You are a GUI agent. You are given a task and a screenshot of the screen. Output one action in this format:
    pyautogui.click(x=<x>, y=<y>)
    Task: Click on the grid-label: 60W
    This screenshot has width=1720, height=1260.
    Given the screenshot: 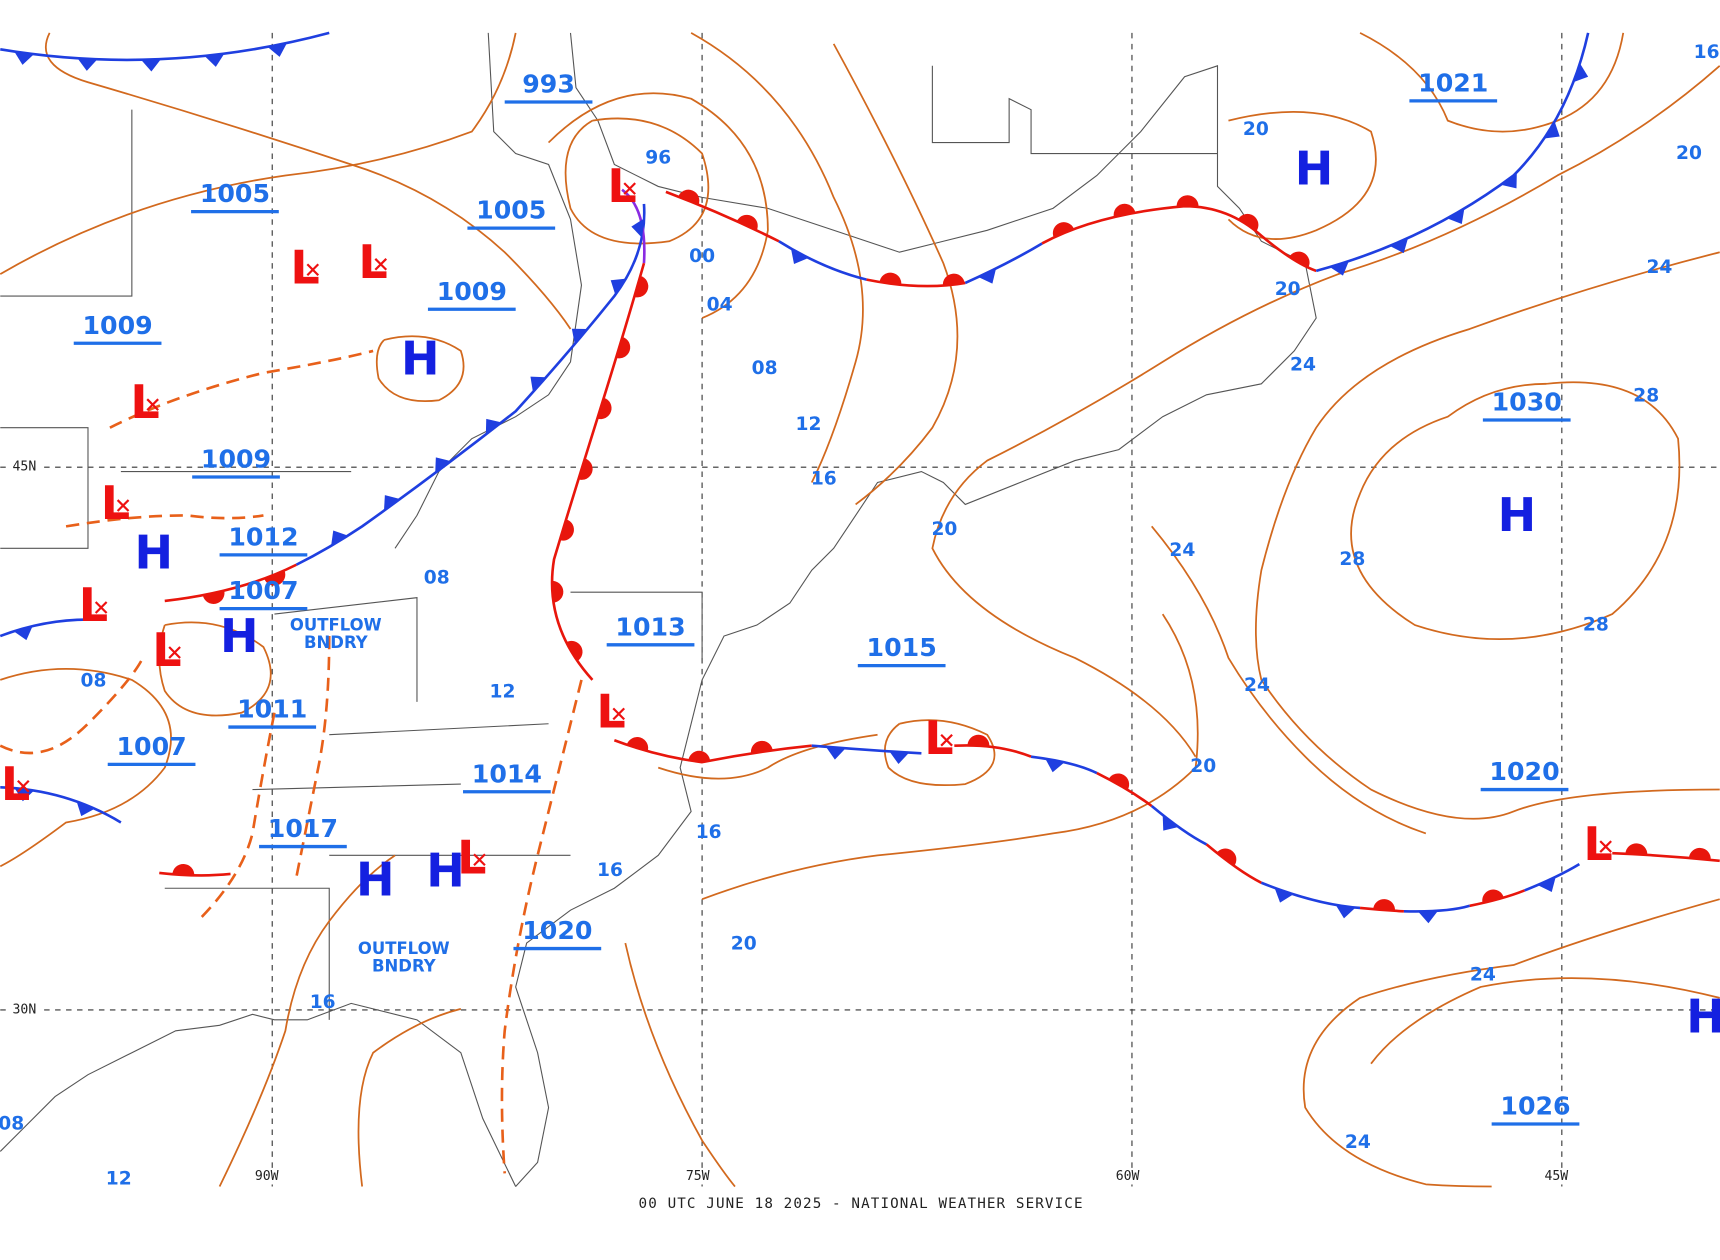 What is the action you would take?
    pyautogui.click(x=1128, y=1176)
    